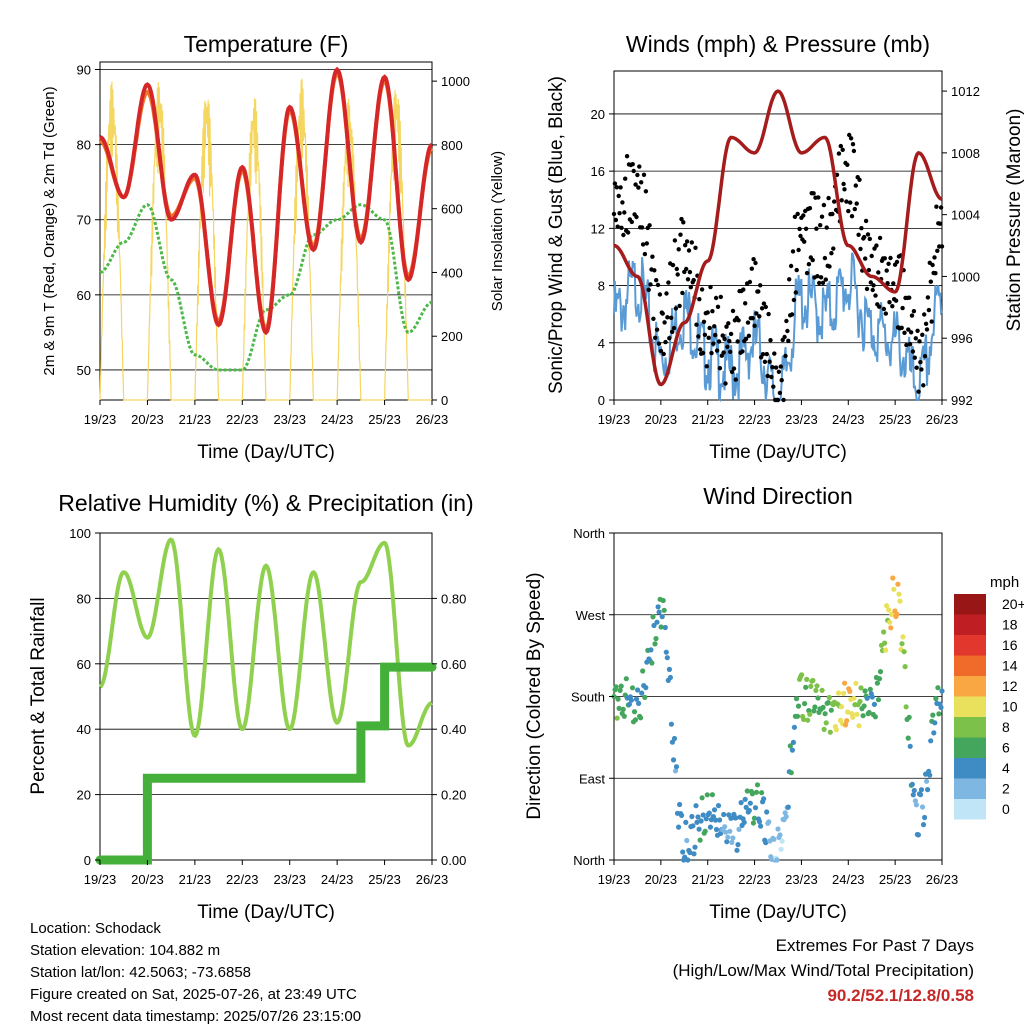 The width and height of the screenshot is (1024, 1028). Describe the element at coordinates (823, 970) in the screenshot. I see `extremes-subtitle: (High/Low/Max Wind/Total Precipitation)` at that location.